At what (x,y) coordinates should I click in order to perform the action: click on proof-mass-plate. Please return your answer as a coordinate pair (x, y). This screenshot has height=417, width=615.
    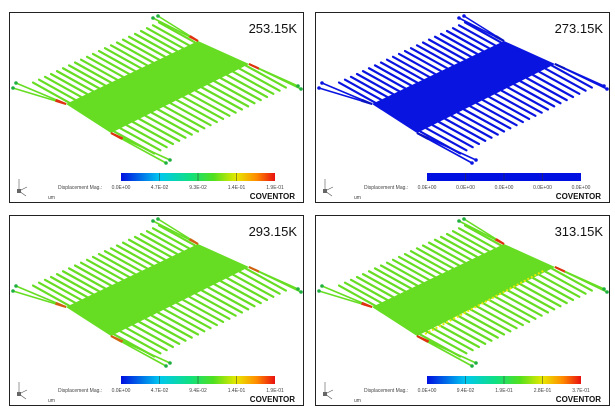
    Looking at the image, I should click on (463, 290).